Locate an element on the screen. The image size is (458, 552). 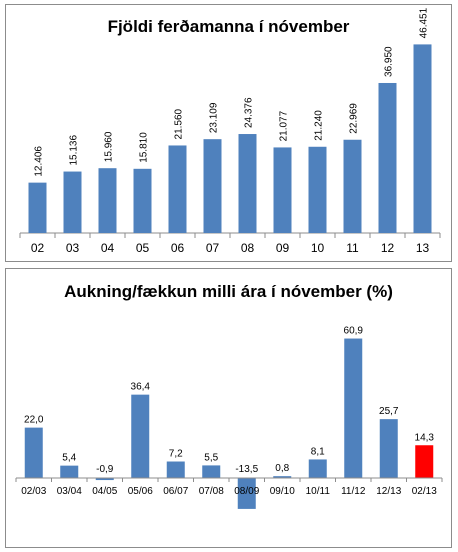
data-label: 60,9 is located at coordinates (354, 331).